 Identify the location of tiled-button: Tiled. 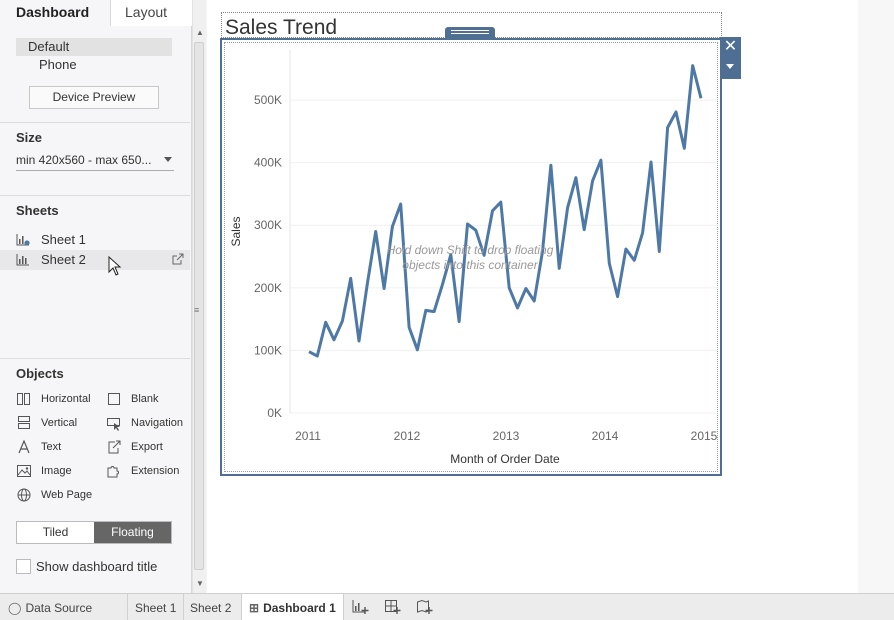
(55, 532).